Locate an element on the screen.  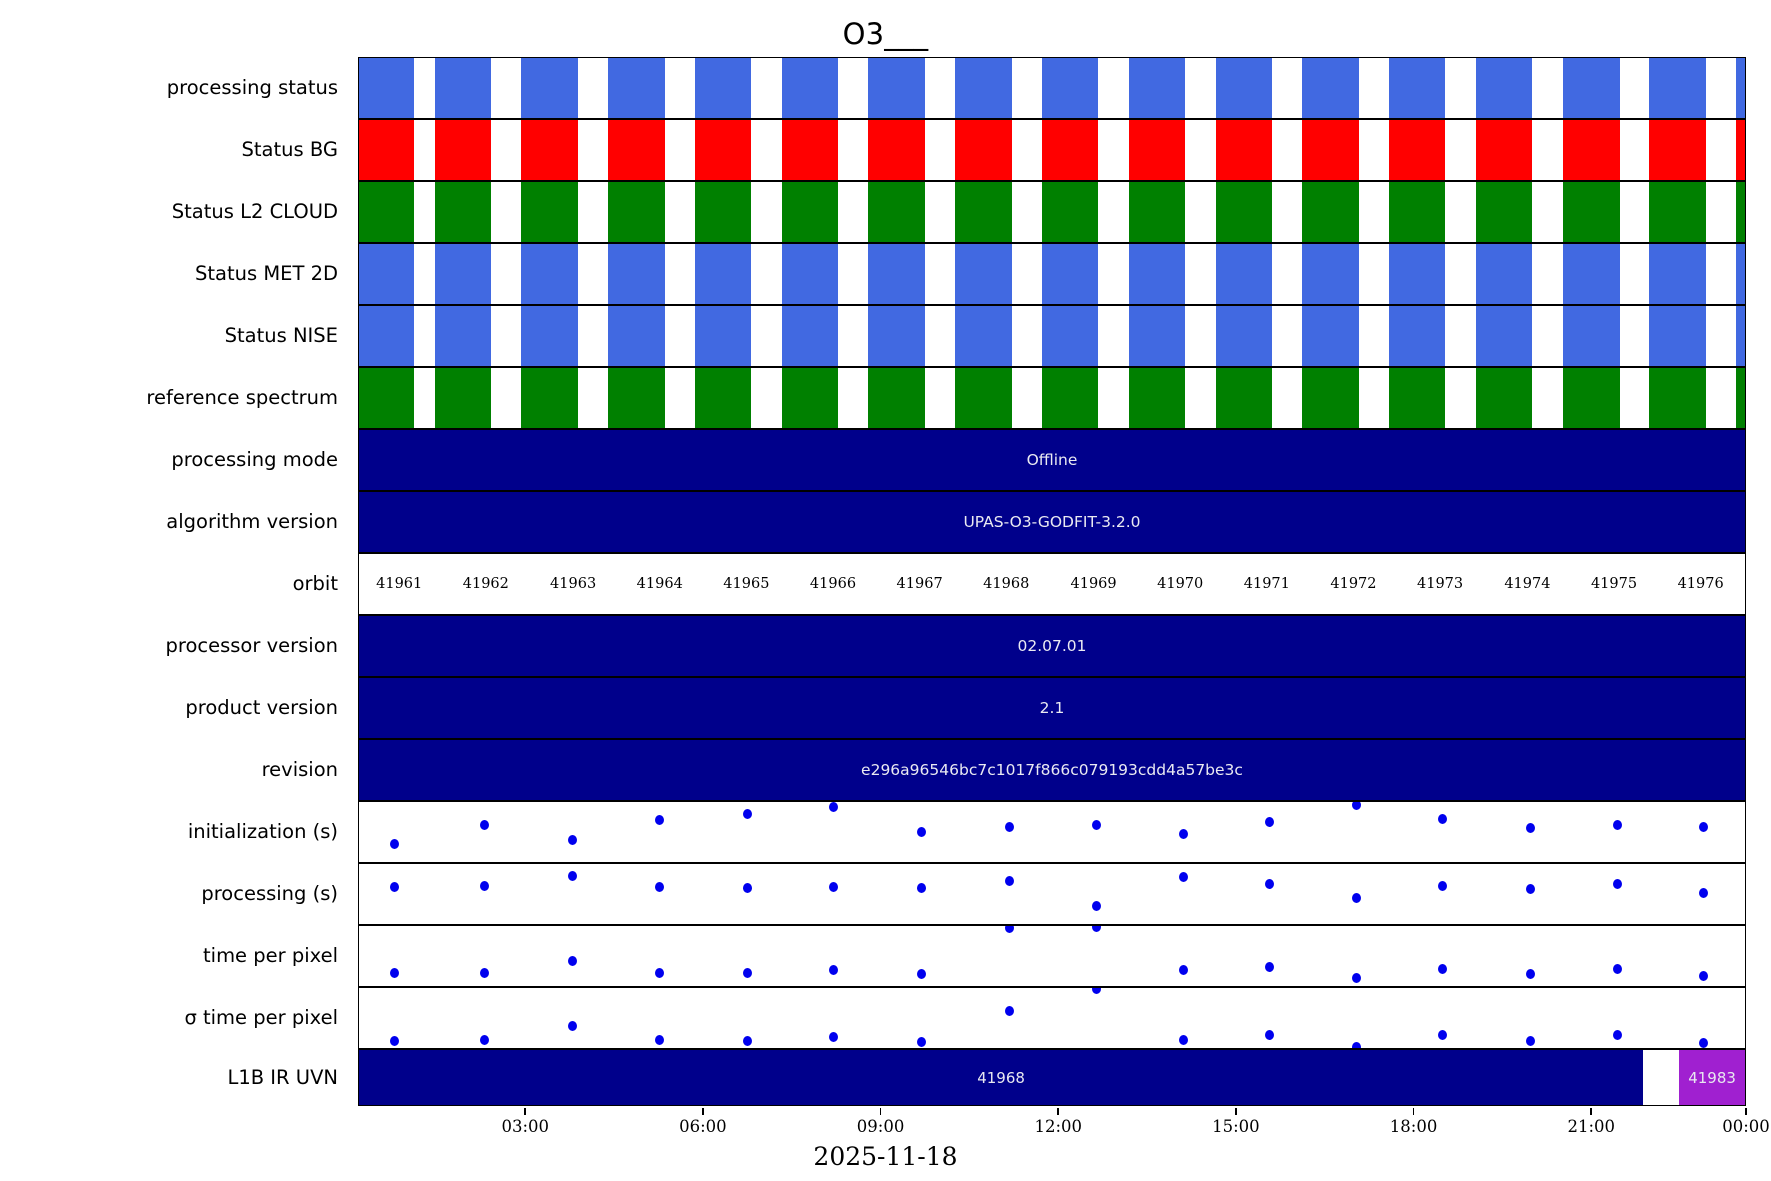
value-band: 2.1 is located at coordinates (1052, 708).